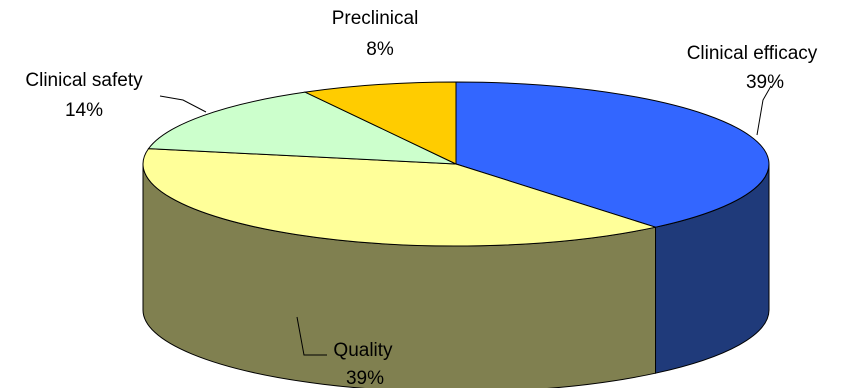 This screenshot has height=388, width=848. What do you see at coordinates (380, 49) in the screenshot?
I see `slice-label-value-3: 8%` at bounding box center [380, 49].